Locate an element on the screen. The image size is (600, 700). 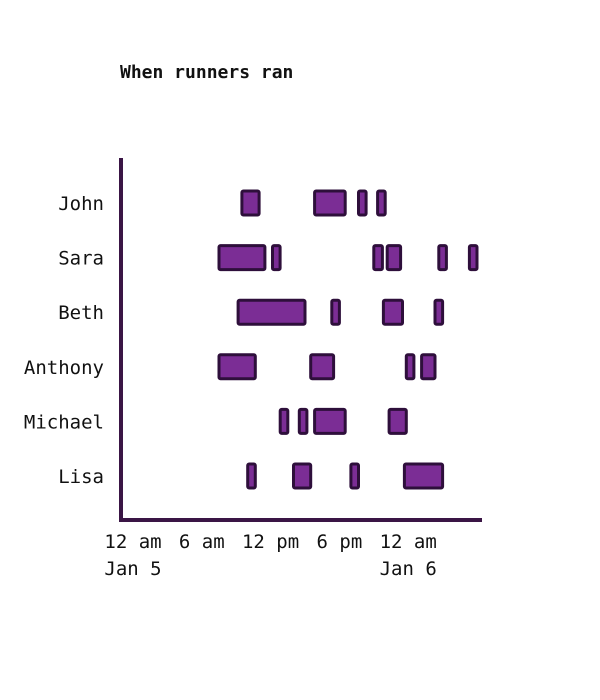
runner-label: Beth is located at coordinates (81, 313).